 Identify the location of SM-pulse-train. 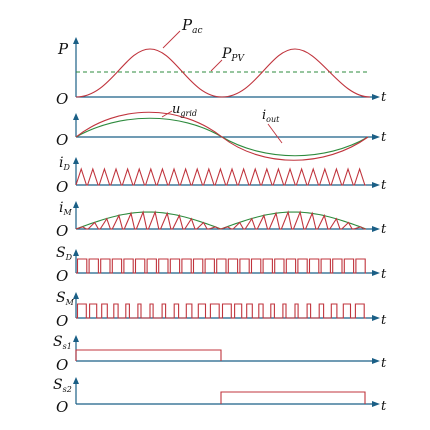
(221, 311).